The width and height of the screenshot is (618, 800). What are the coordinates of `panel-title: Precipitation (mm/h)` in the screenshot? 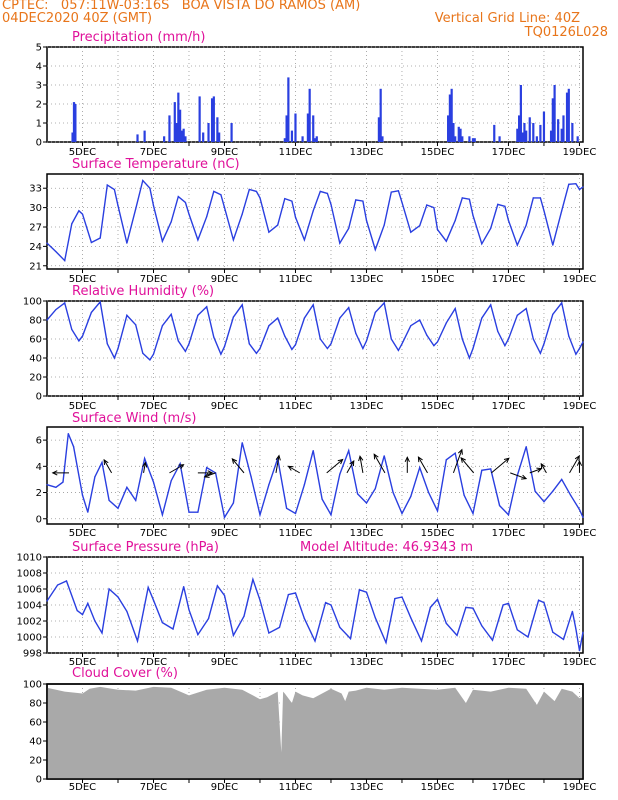 It's located at (138, 37).